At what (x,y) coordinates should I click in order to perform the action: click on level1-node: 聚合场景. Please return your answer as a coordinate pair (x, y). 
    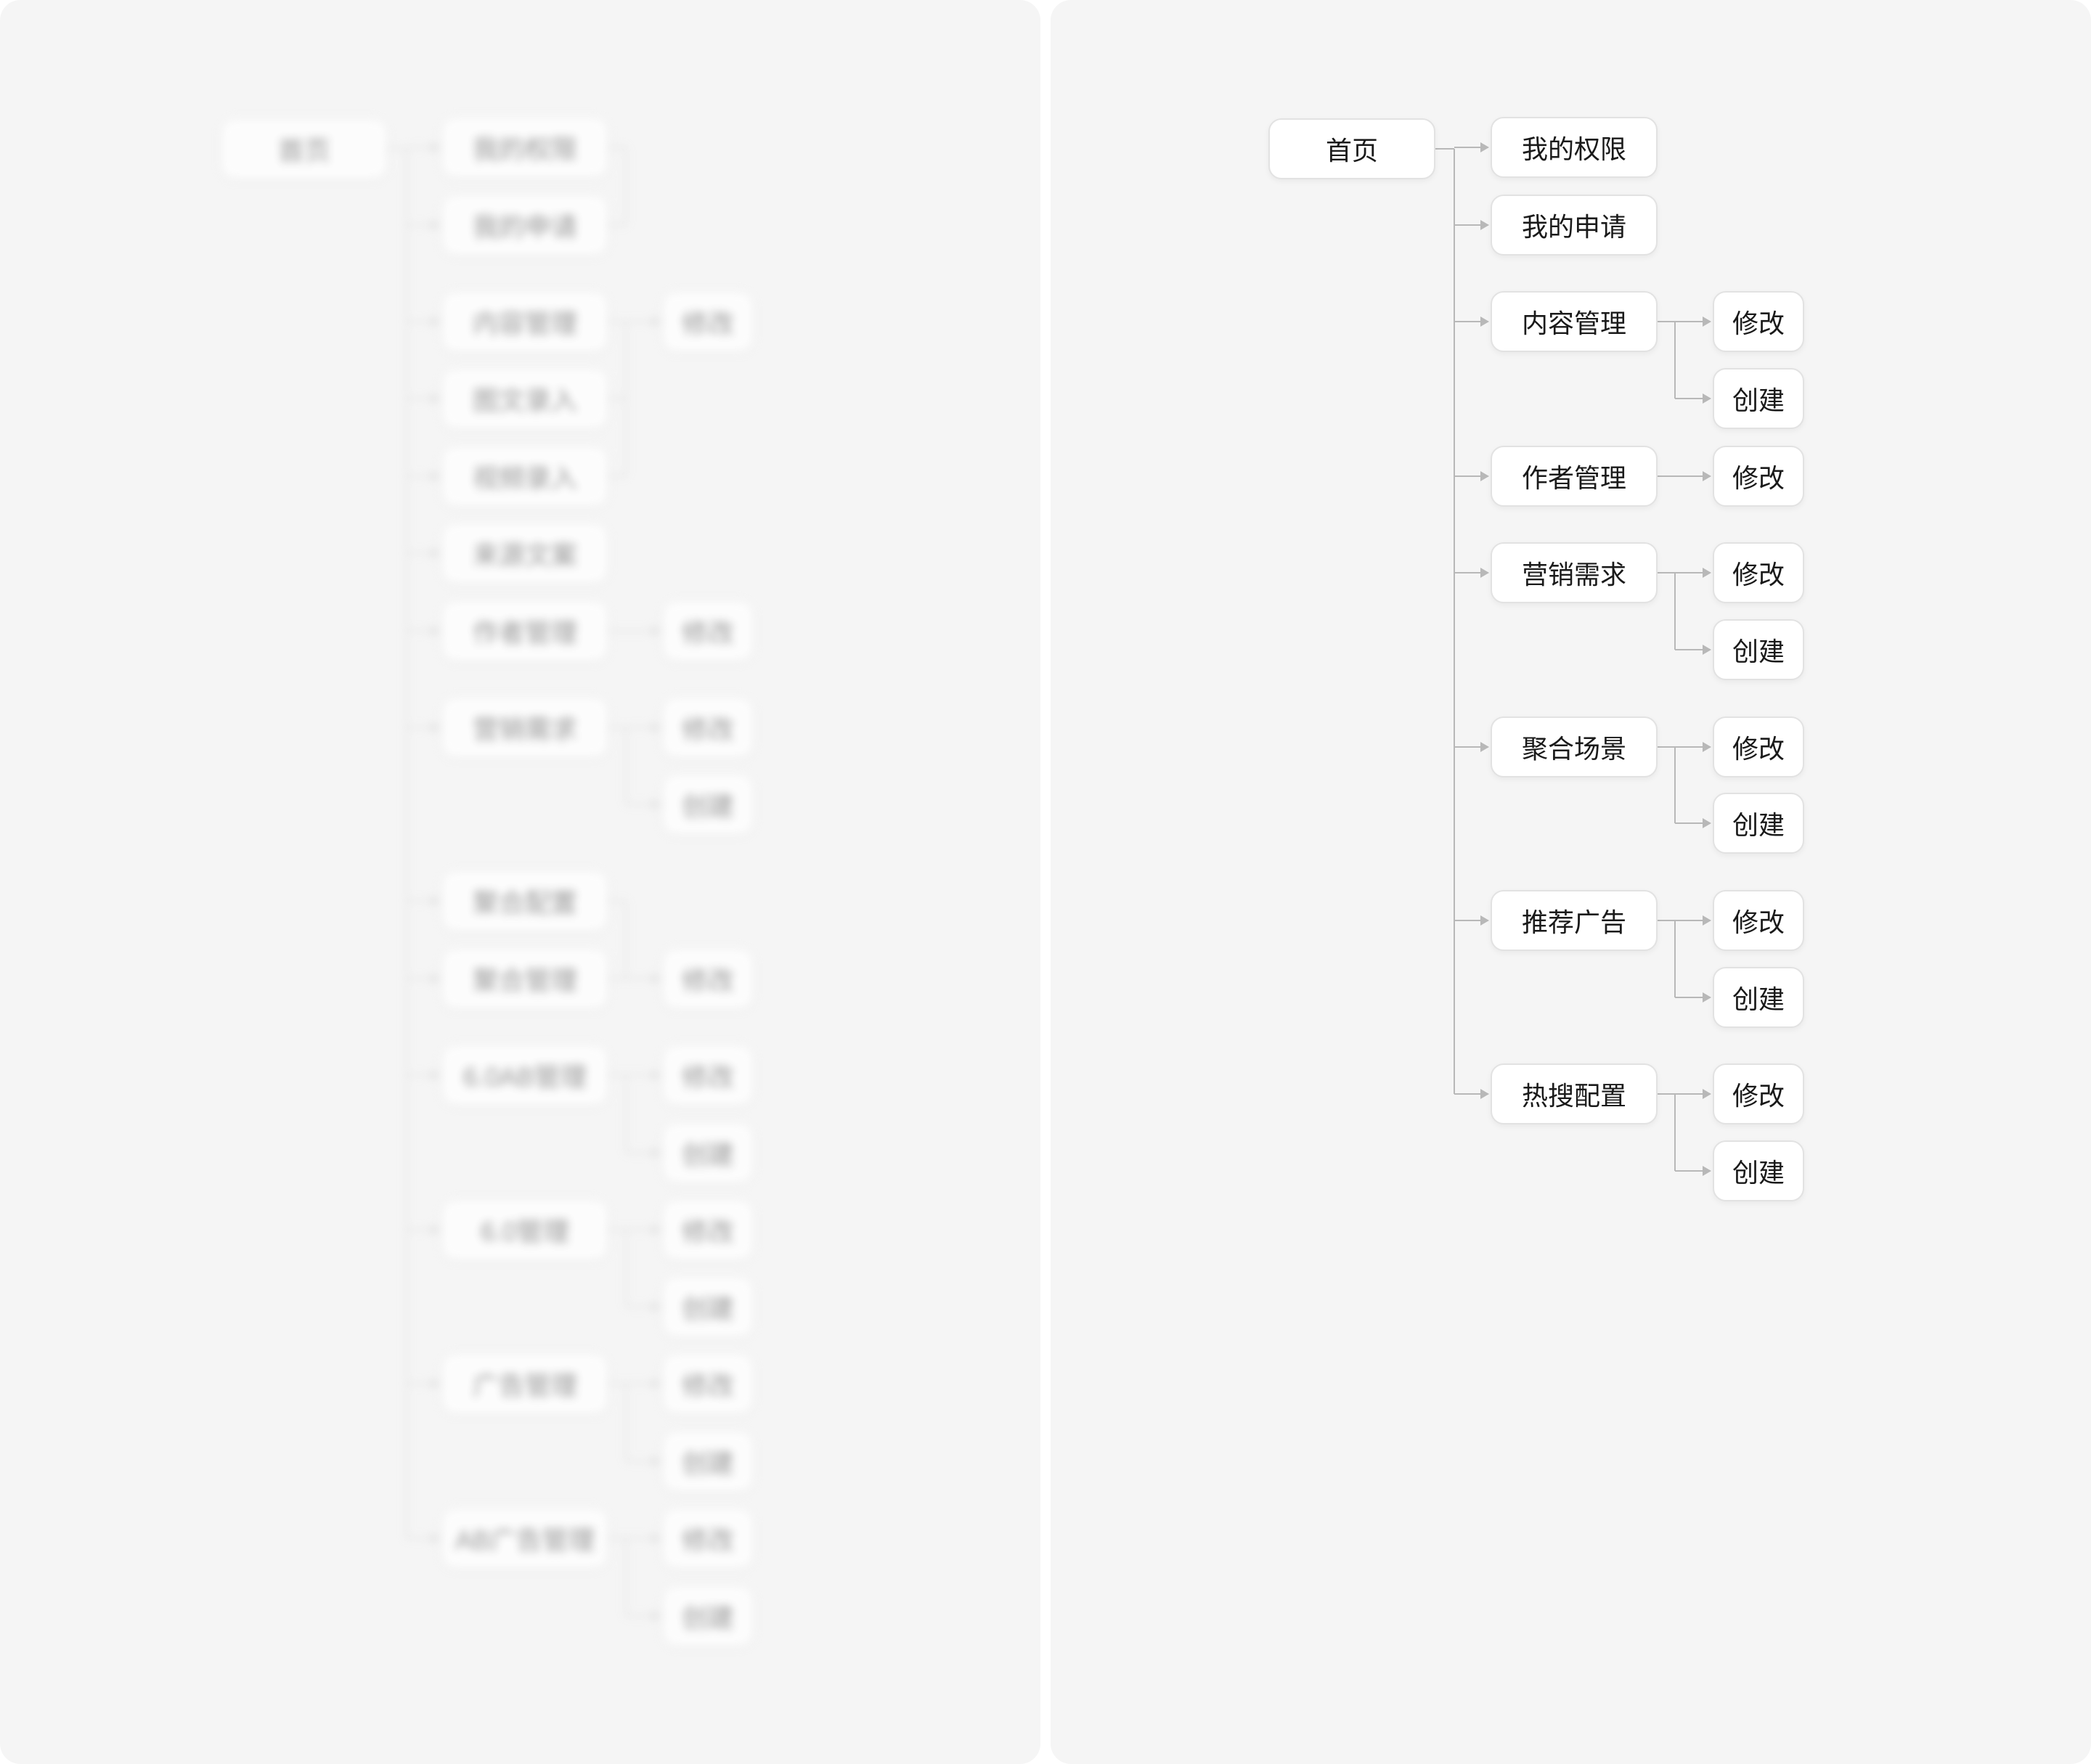
    Looking at the image, I should click on (1575, 747).